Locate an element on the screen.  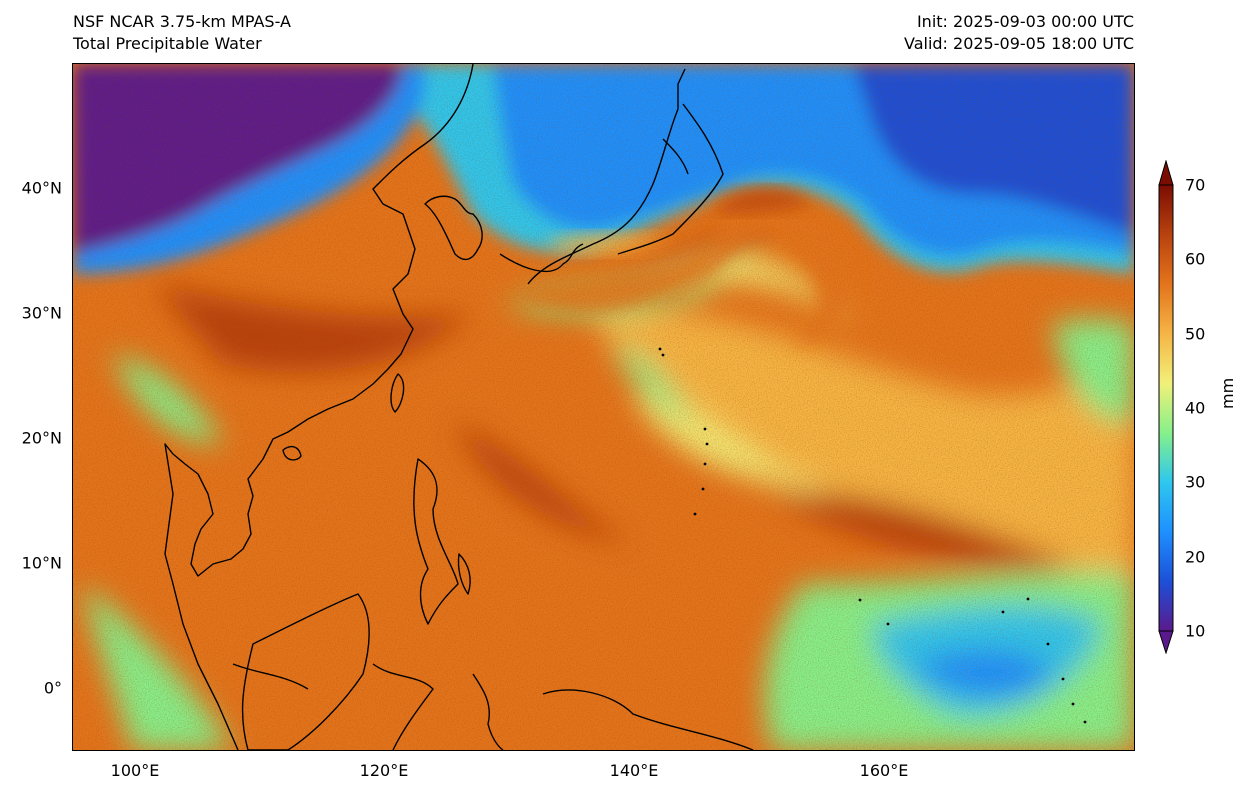
colorbar is located at coordinates (1166, 407).